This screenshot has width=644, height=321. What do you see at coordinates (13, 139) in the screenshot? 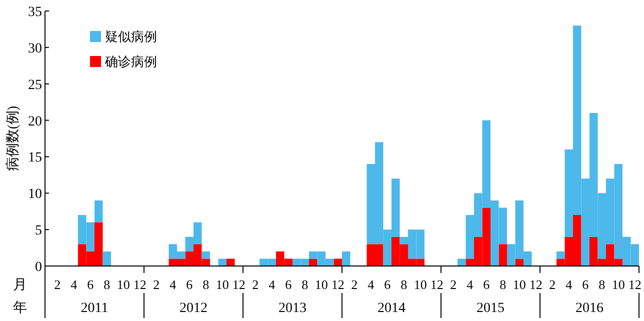
I see `y-axis-title: 病例数(例)` at bounding box center [13, 139].